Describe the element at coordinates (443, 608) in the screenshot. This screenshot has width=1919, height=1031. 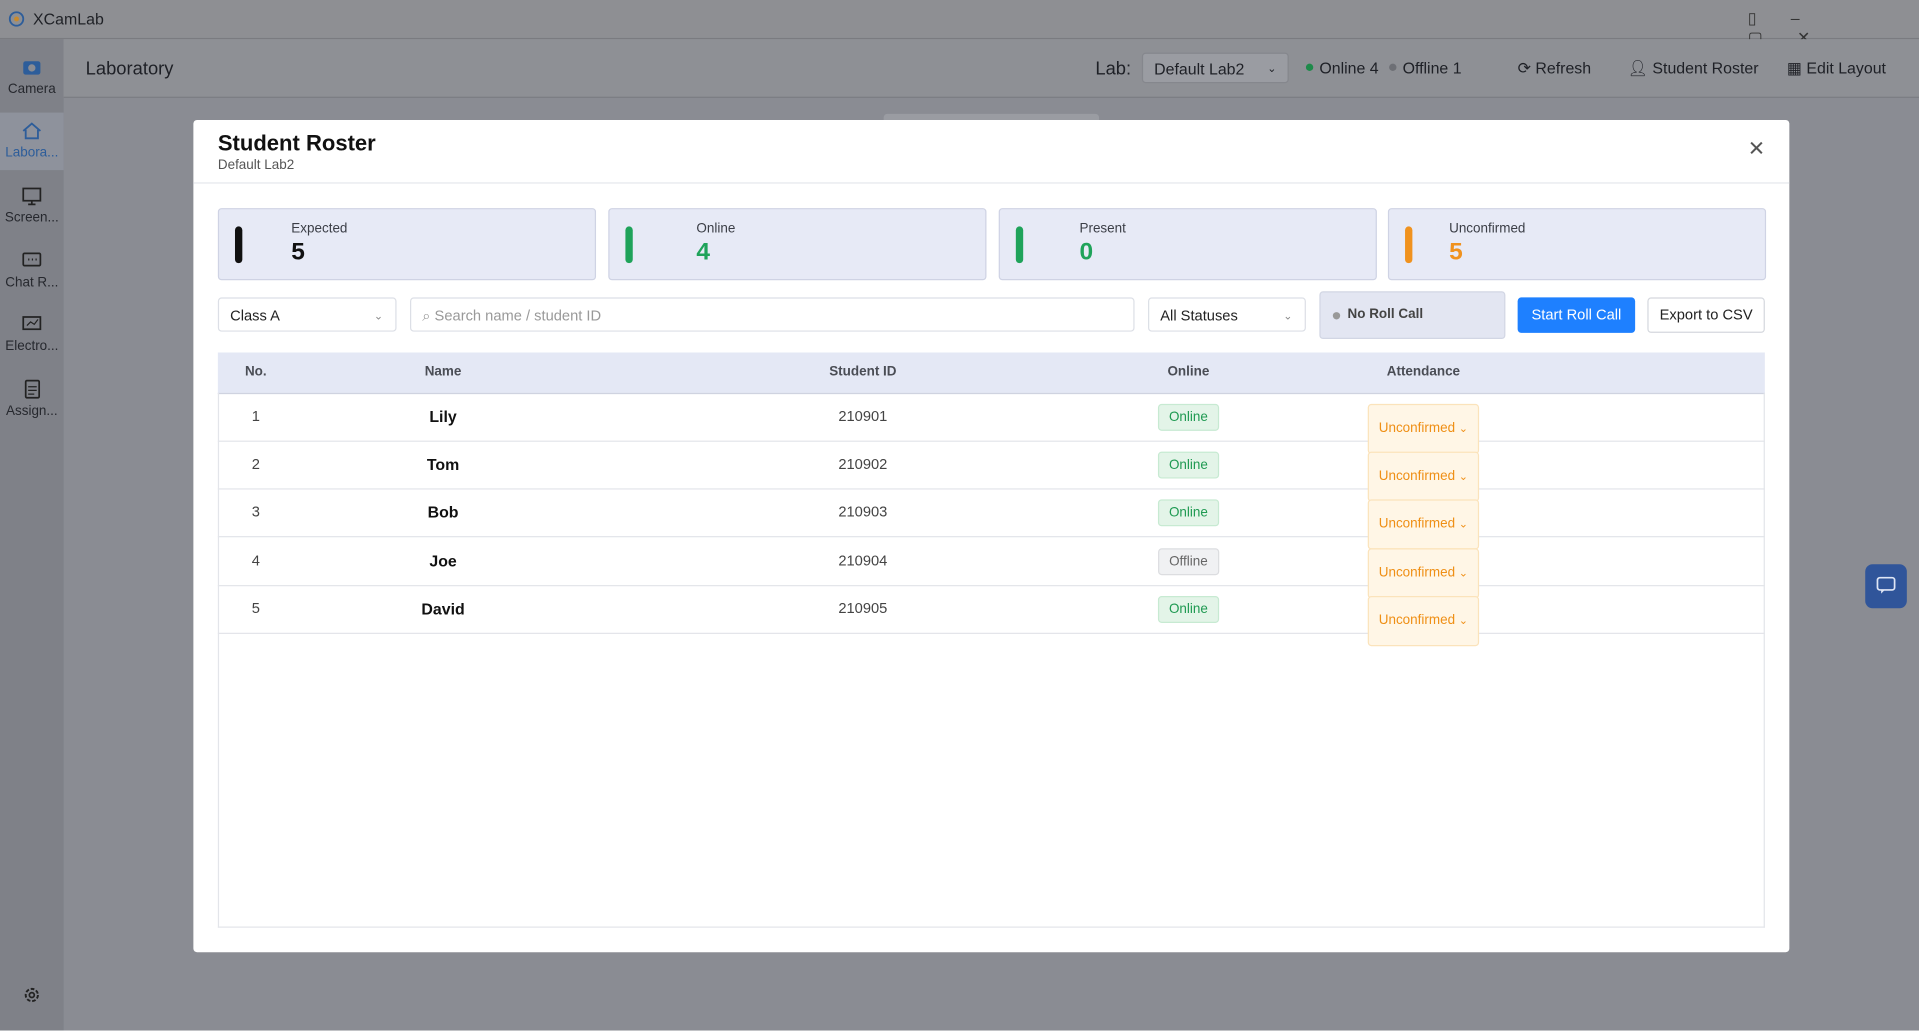
I see `student-name: David` at that location.